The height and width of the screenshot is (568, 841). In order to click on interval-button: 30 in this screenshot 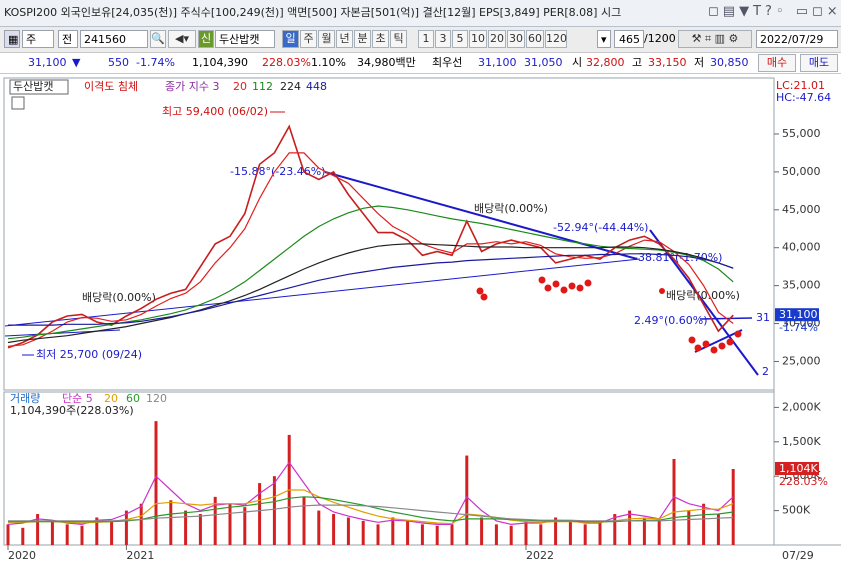, I will do `click(516, 39)`.